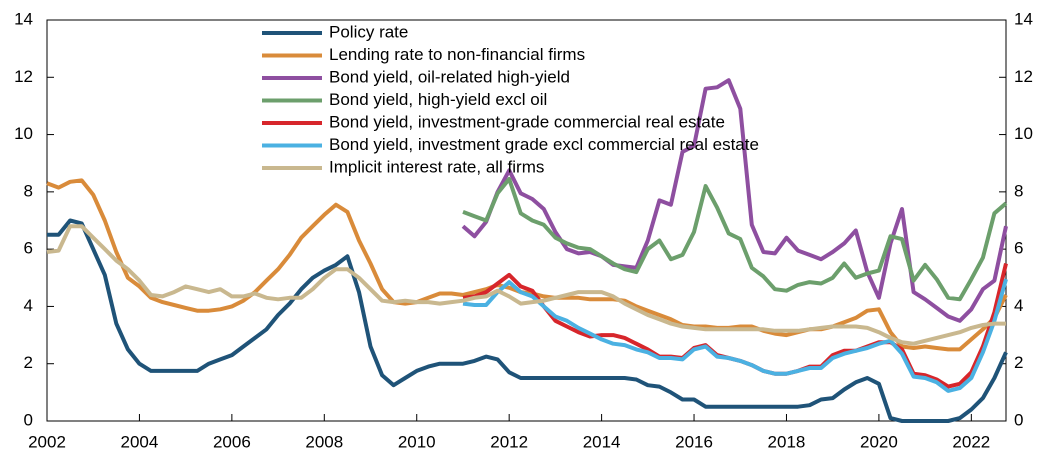  What do you see at coordinates (449, 76) in the screenshot?
I see `legend-label: Bond yield, oil-related high-yield` at bounding box center [449, 76].